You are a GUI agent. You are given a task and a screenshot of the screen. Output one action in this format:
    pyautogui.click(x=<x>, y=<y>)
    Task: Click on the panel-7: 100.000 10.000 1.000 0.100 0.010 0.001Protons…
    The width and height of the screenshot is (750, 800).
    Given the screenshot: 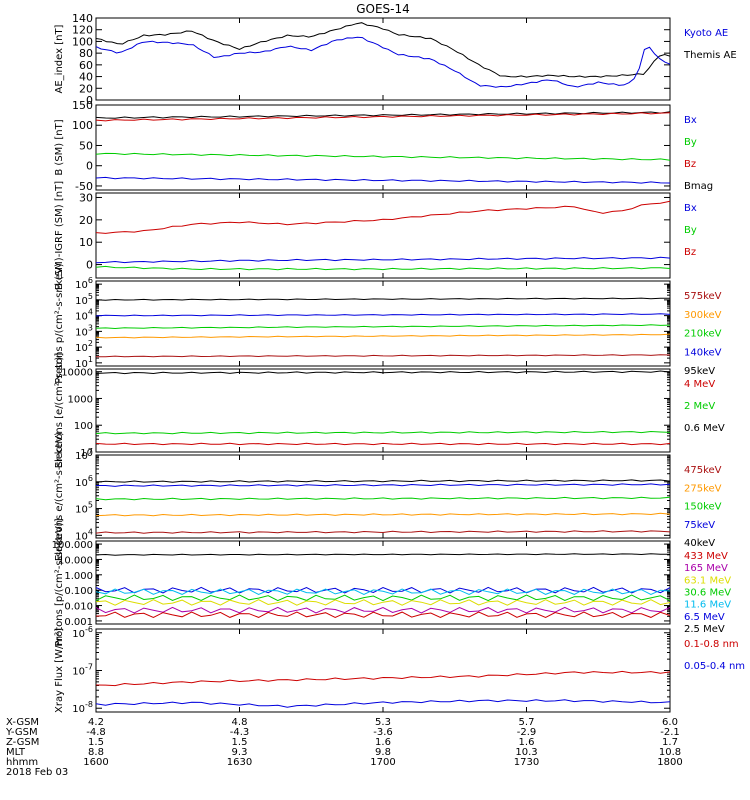 What is the action you would take?
    pyautogui.click(x=392, y=582)
    